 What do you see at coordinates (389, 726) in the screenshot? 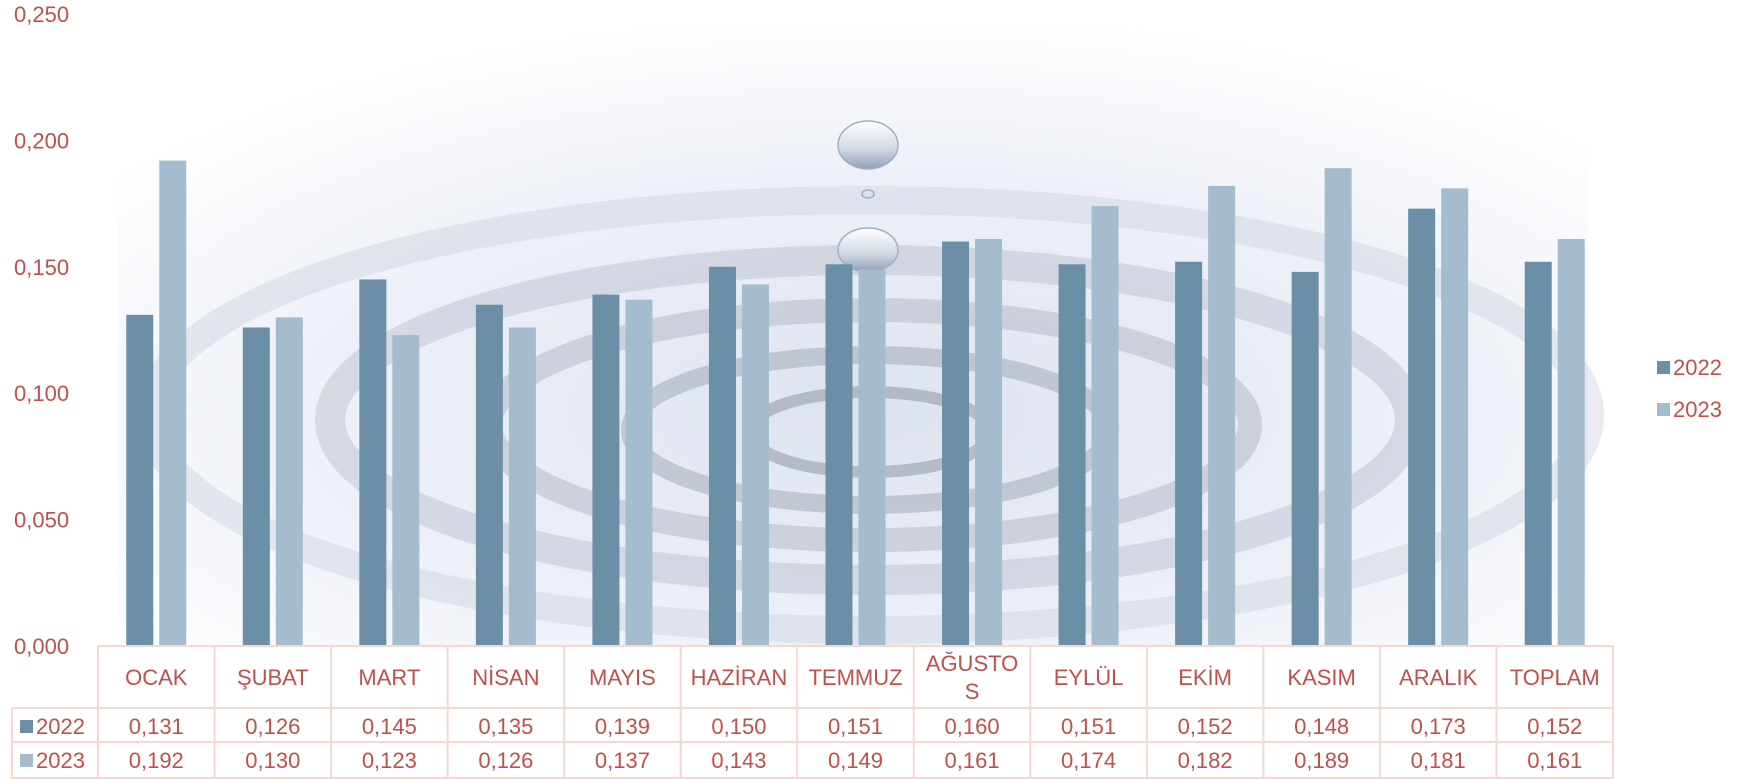
I see `table-cell-2022-mart: 0,145` at bounding box center [389, 726].